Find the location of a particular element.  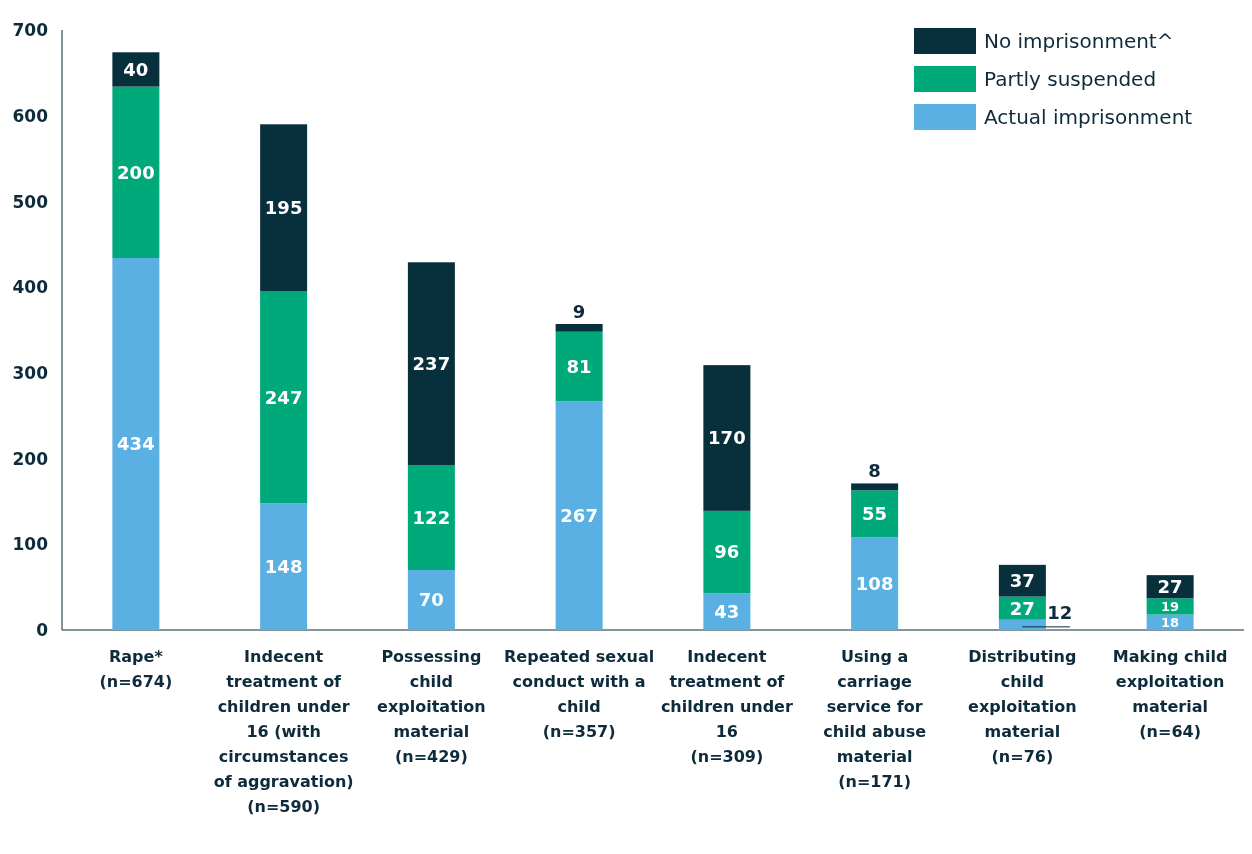

data-label: 96 is located at coordinates (727, 552).